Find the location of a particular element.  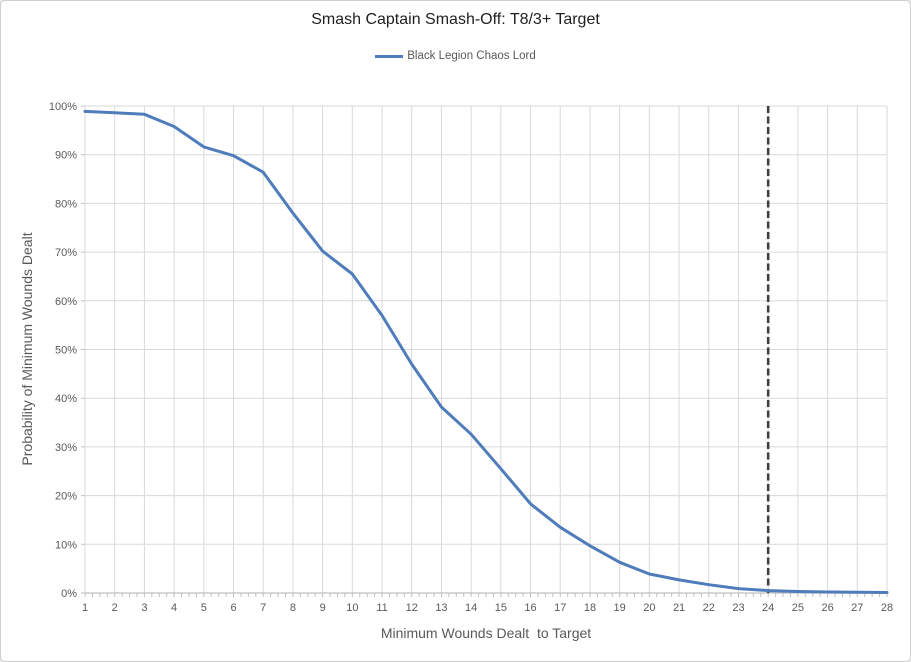

x-axis-title: Minimum Wounds Dealt to Target is located at coordinates (486, 633).